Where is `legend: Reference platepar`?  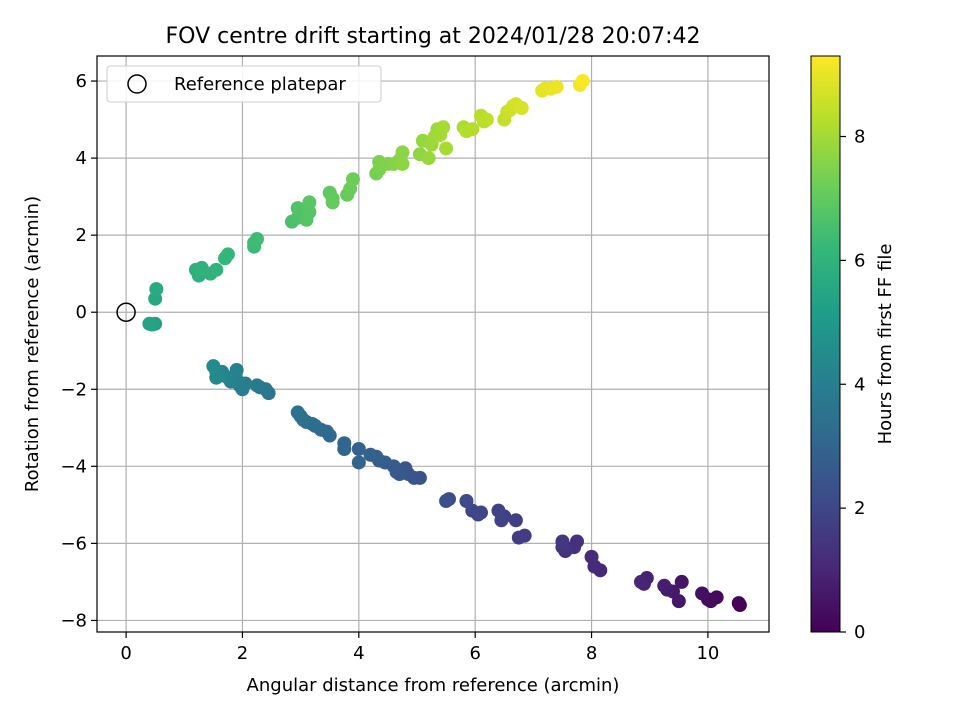 legend: Reference platepar is located at coordinates (244, 84).